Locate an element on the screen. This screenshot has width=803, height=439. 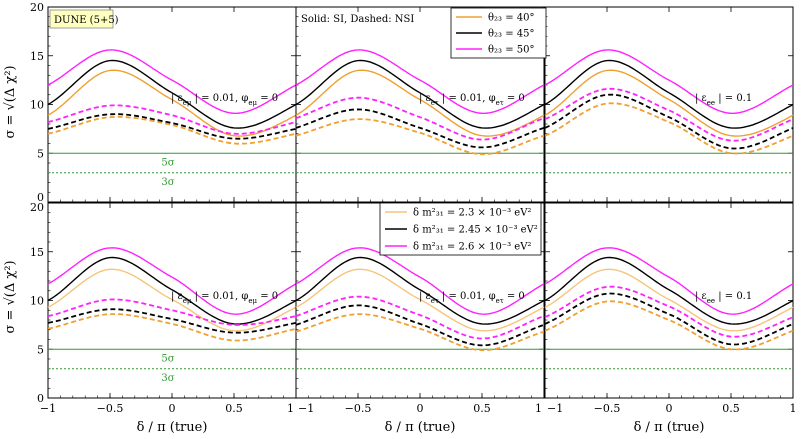
x-axis-label-col1: δ / π (true) is located at coordinates (172, 427).